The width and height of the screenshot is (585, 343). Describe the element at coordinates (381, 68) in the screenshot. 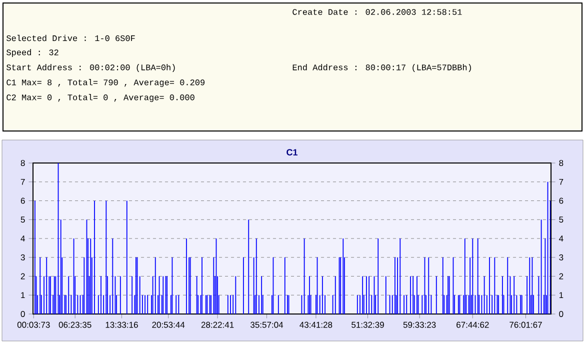

I see `text: End Address : 80:00:17 (LBA=57DBBh)` at that location.